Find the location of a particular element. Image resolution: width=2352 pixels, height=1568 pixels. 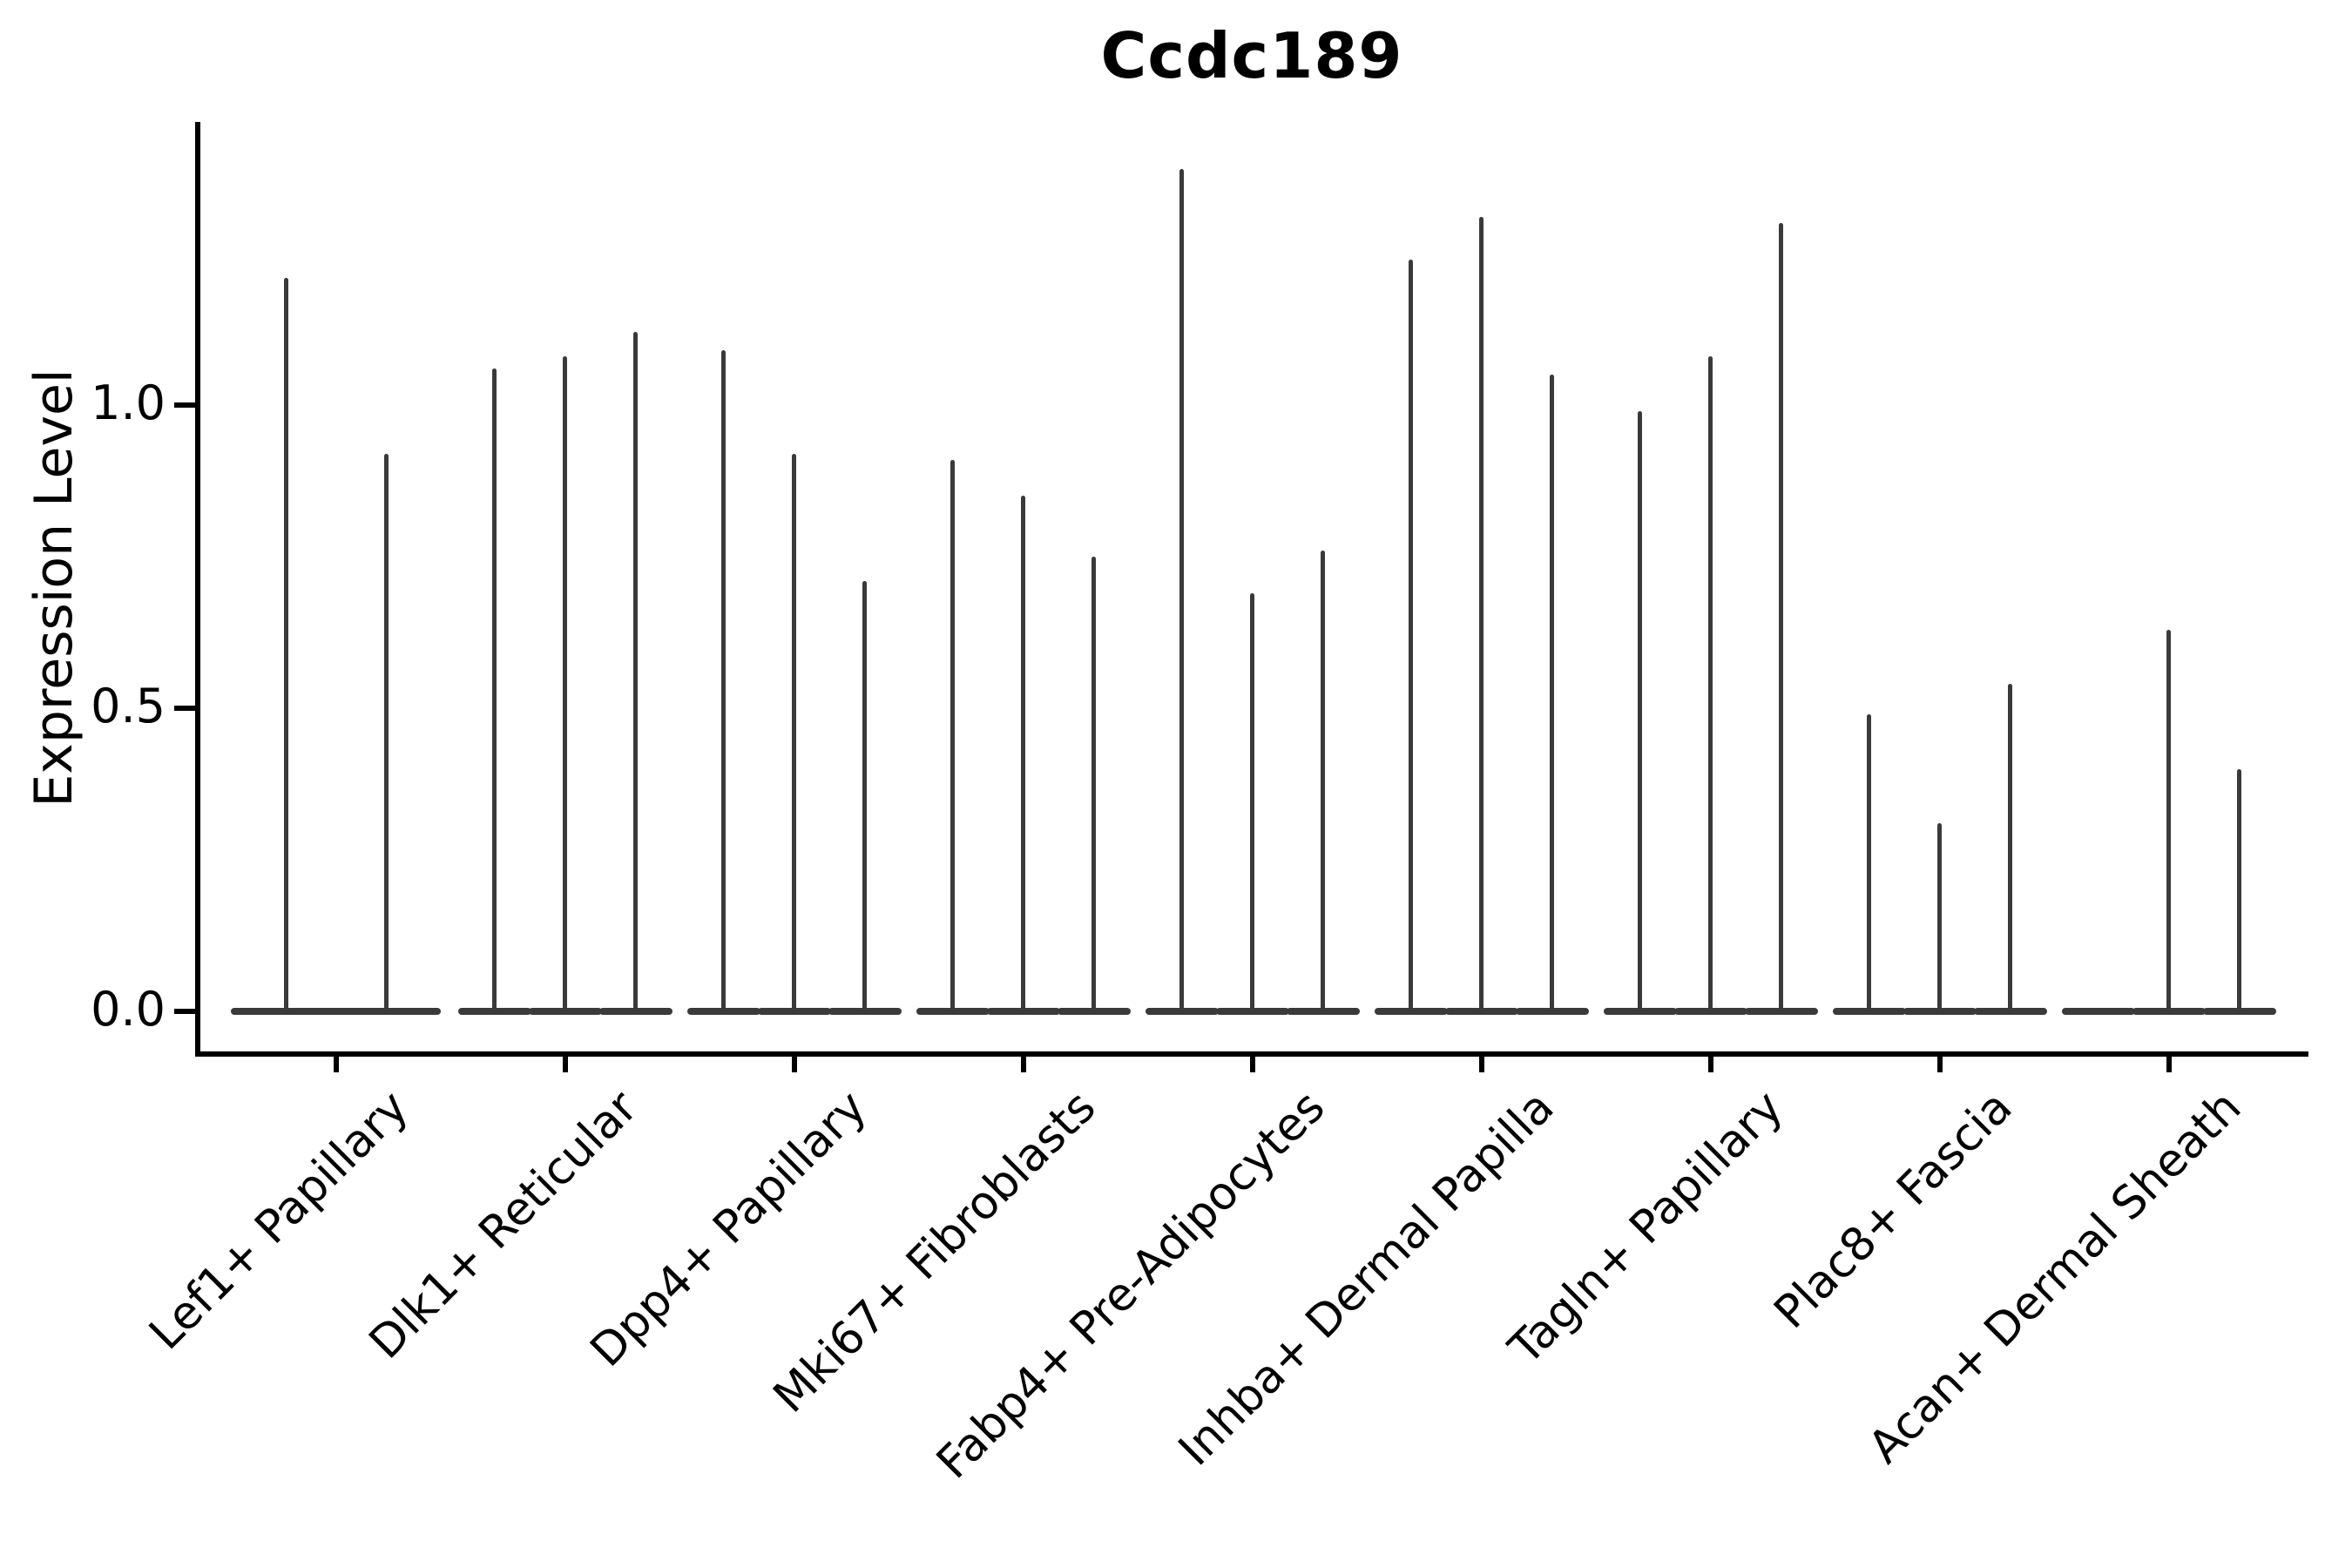

y-tick-label: 0.5 is located at coordinates (129, 706).